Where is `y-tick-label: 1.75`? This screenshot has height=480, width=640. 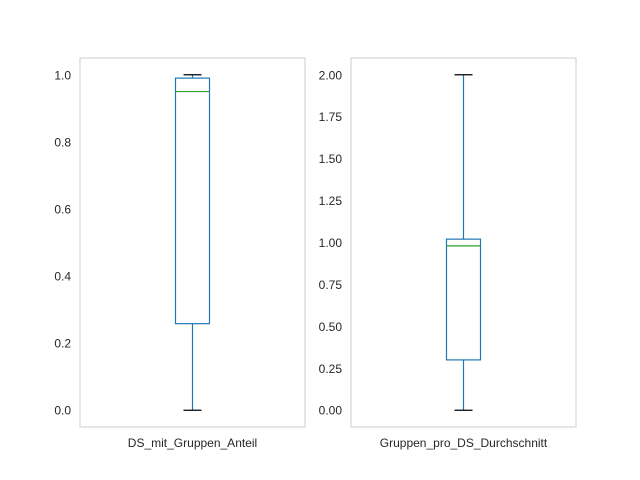 y-tick-label: 1.75 is located at coordinates (331, 117).